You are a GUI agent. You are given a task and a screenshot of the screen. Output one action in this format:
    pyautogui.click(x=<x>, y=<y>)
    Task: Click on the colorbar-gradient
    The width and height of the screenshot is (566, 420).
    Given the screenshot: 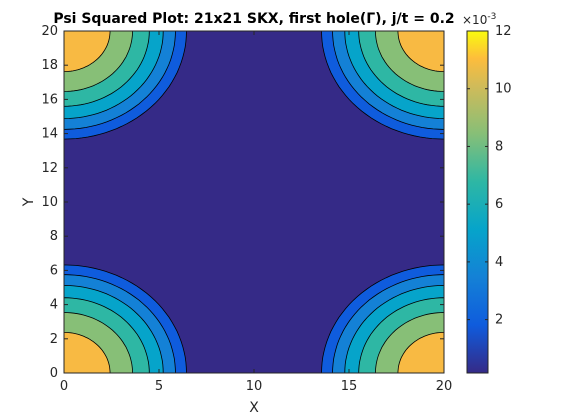 What is the action you would take?
    pyautogui.click(x=477, y=202)
    